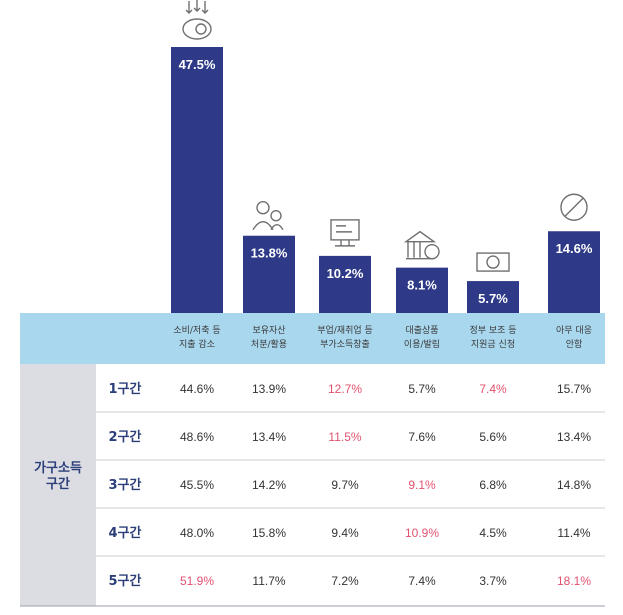 The image size is (623, 615). What do you see at coordinates (197, 64) in the screenshot?
I see `bar-value-label-1: 47.5%` at bounding box center [197, 64].